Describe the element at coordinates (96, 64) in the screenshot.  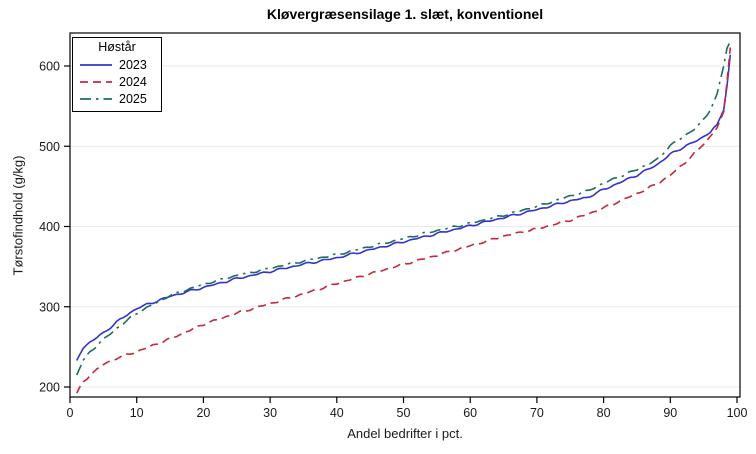
I see `legend-swatch-solid-line` at that location.